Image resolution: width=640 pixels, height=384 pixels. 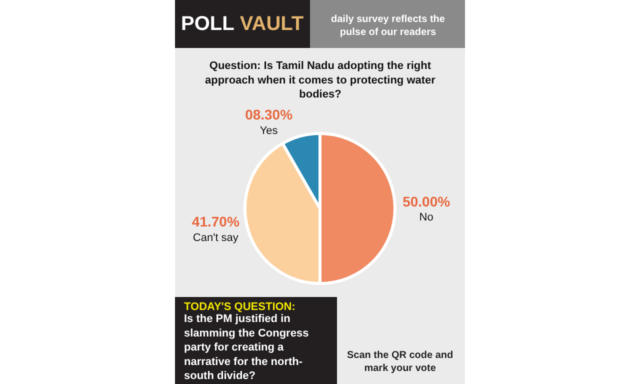 What do you see at coordinates (400, 362) in the screenshot?
I see `text: Scan the QR code and mark your vote` at bounding box center [400, 362].